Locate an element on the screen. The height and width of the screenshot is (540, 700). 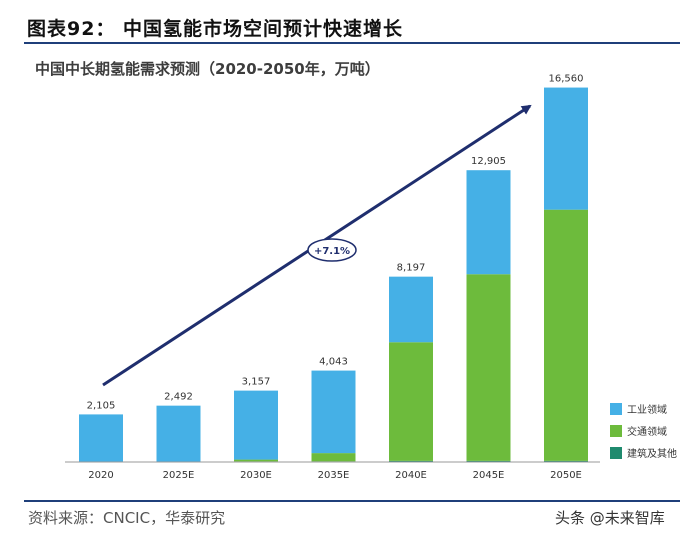
top-divider is located at coordinates (352, 43).